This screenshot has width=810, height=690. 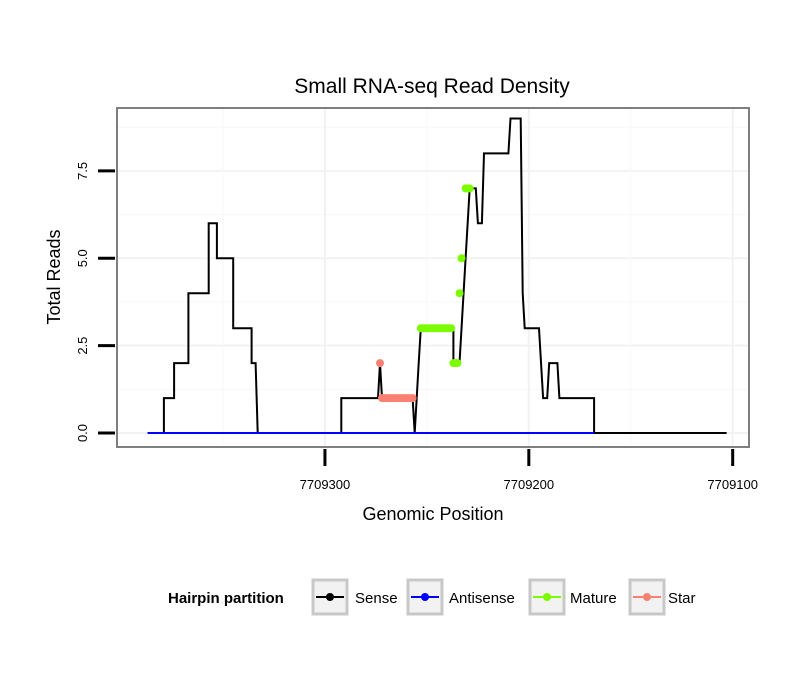 What do you see at coordinates (529, 484) in the screenshot?
I see `x-tick-label: 7709200` at bounding box center [529, 484].